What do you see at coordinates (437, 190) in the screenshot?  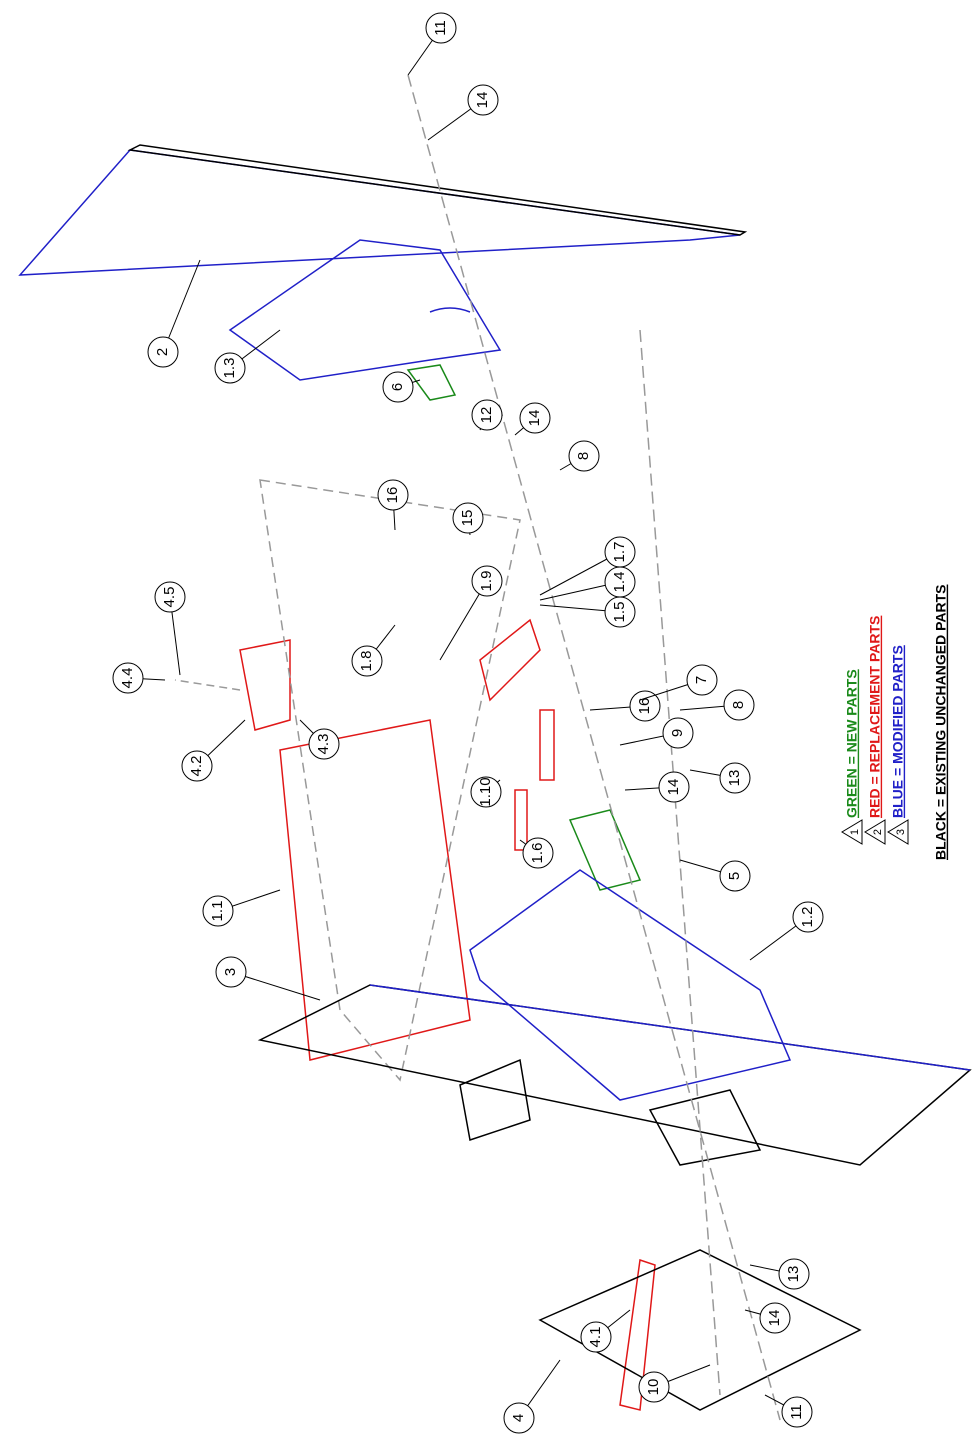 I see `plate-2-edge` at bounding box center [437, 190].